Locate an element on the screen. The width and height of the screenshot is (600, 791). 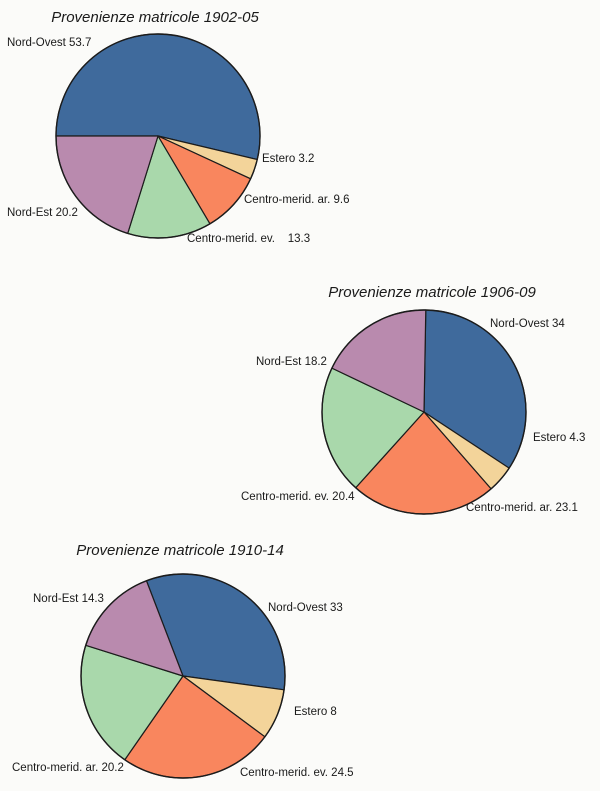
slice-label-centro-merid-ev: Centro-merid. ev. 13.3 is located at coordinates (248, 239).